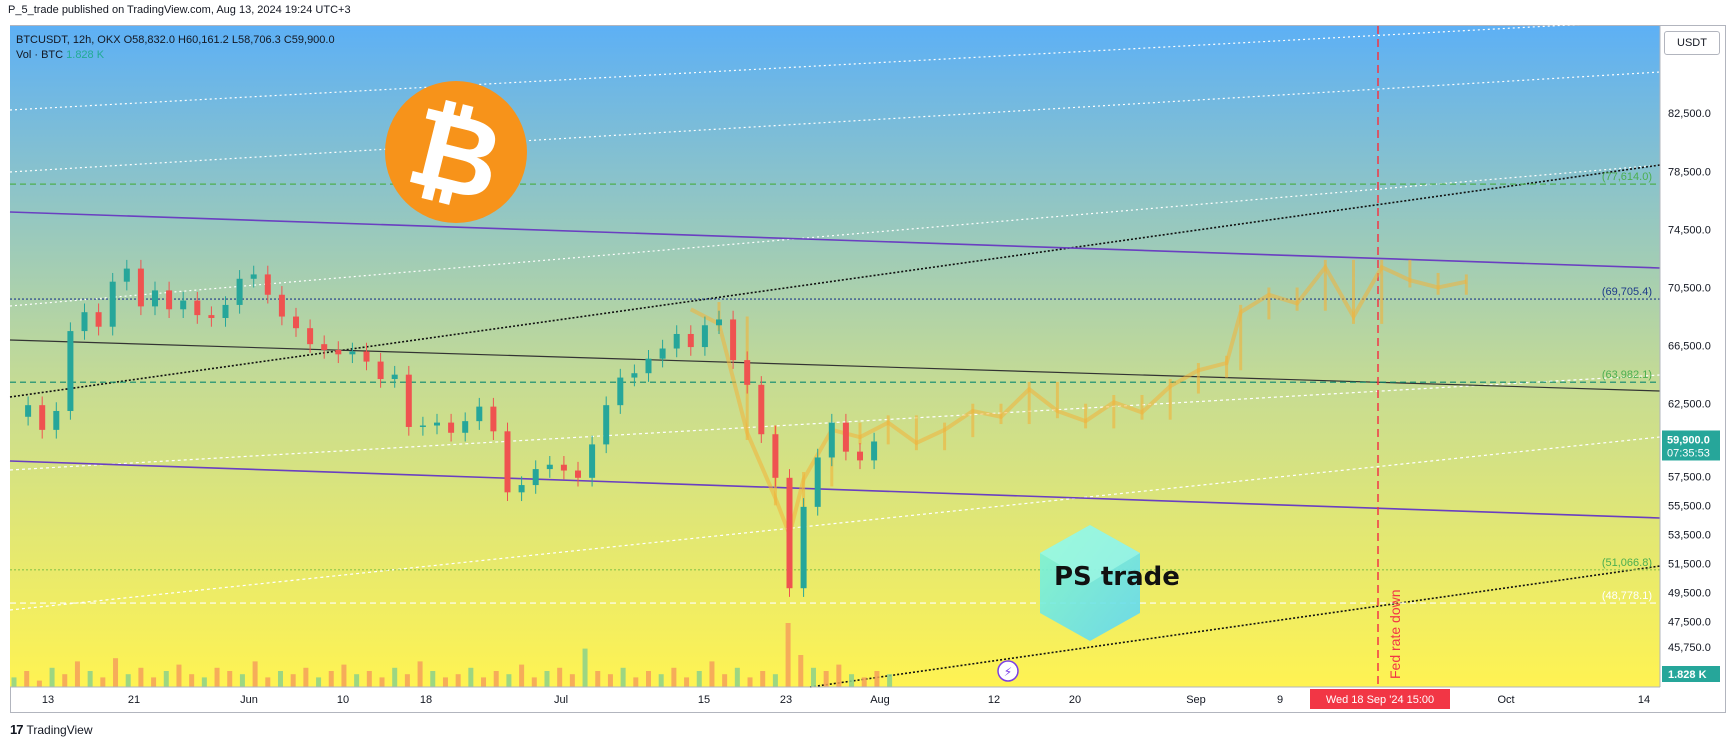 Image resolution: width=1736 pixels, height=747 pixels. I want to click on x-tick-label: Oct, so click(1505, 700).